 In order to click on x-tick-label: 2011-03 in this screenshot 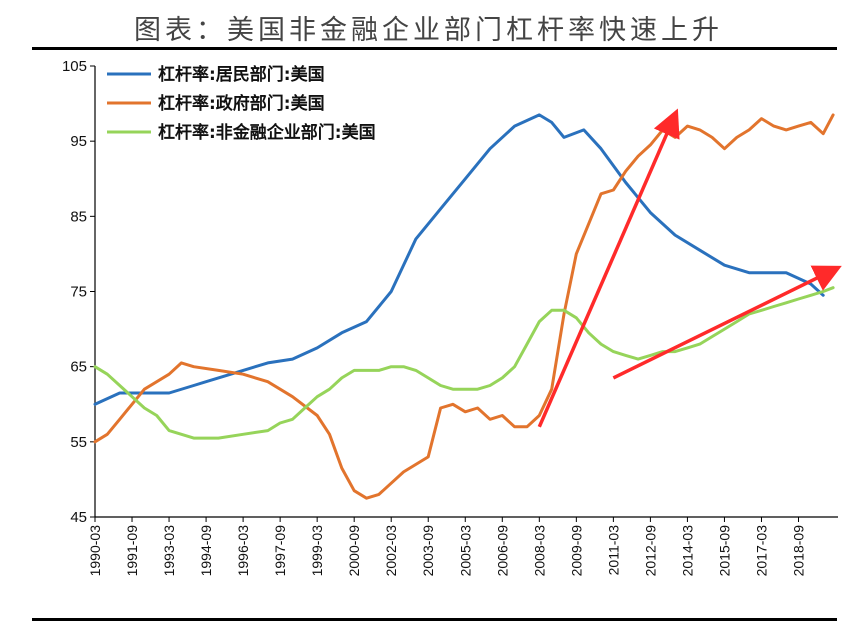, I will do `click(613, 550)`.